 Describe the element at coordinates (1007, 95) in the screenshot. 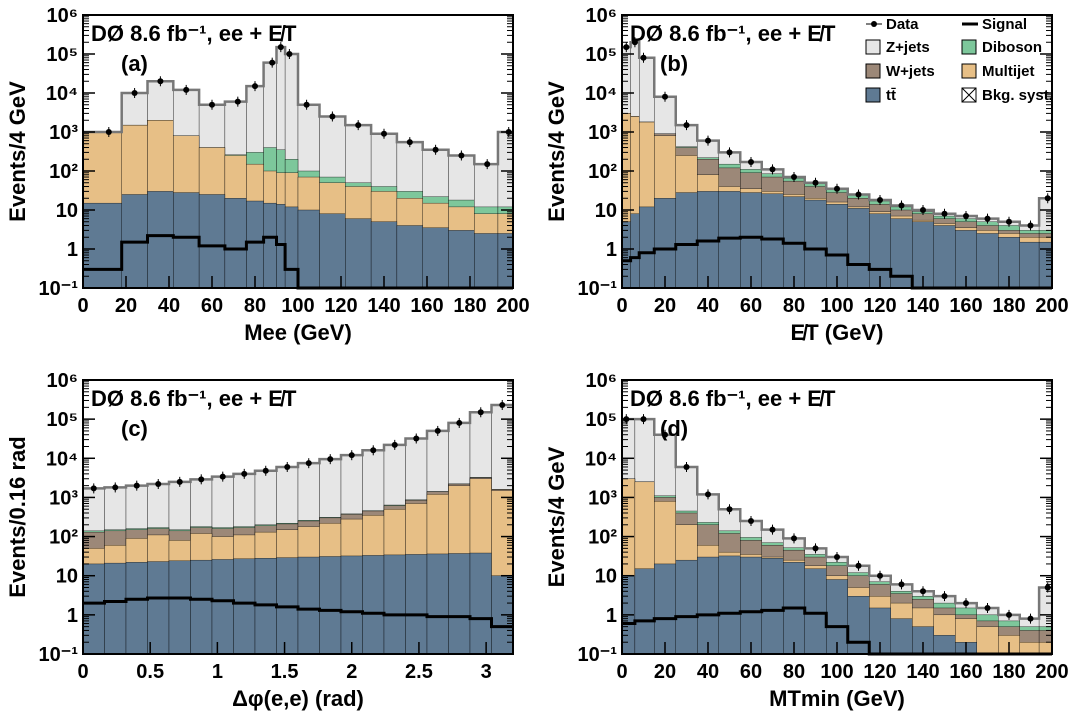

I see `legend-item-syst: Bkg. syst.` at that location.